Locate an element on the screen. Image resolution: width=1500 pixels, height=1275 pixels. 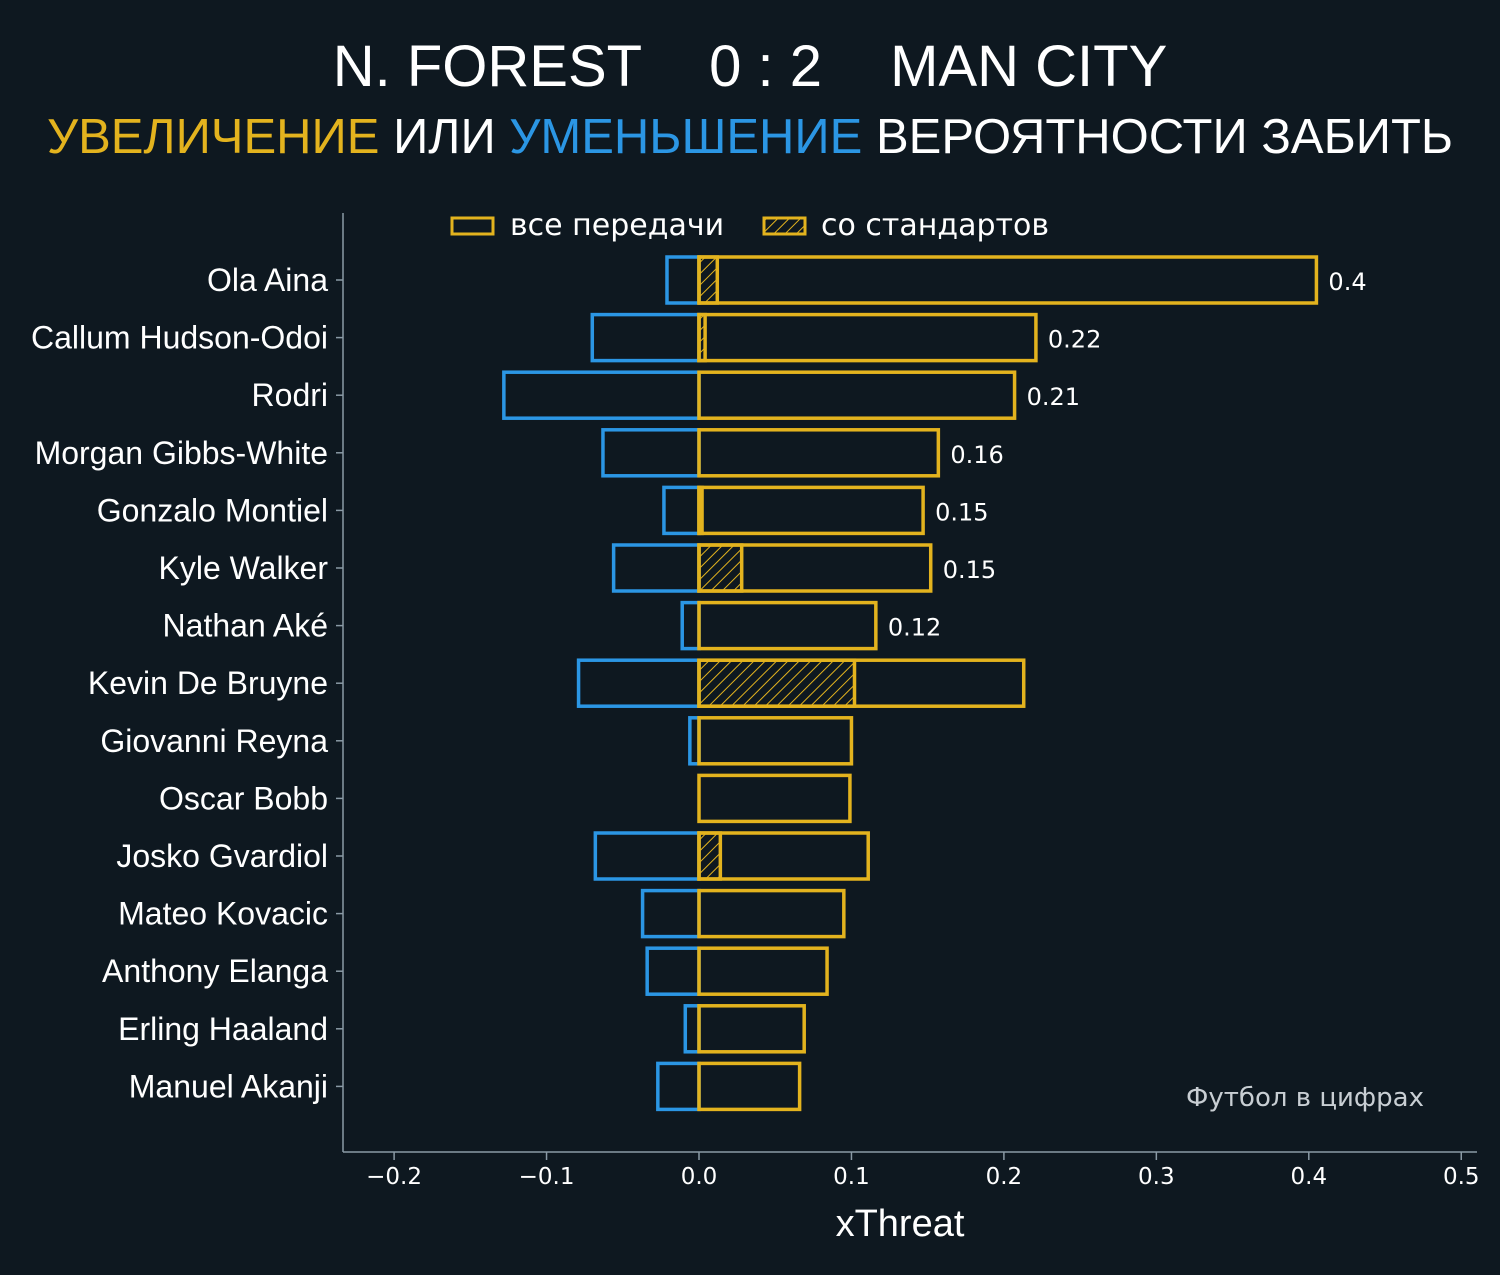
y-tick-label: Giovanni Reyna is located at coordinates (214, 741).